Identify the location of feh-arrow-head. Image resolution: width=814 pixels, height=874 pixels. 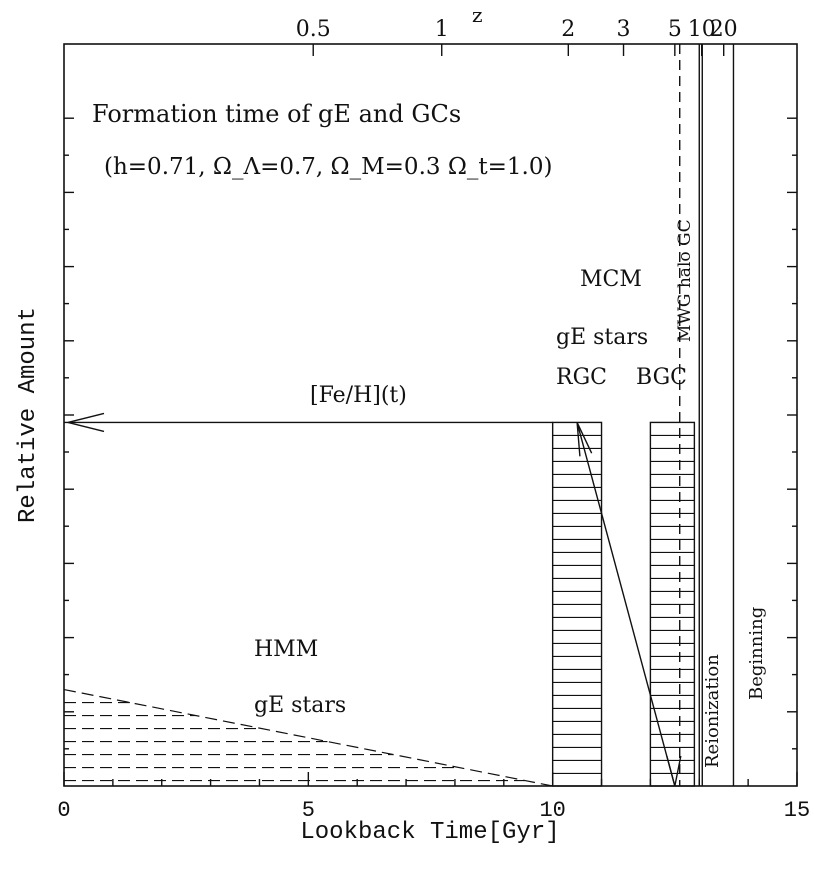
(86, 422).